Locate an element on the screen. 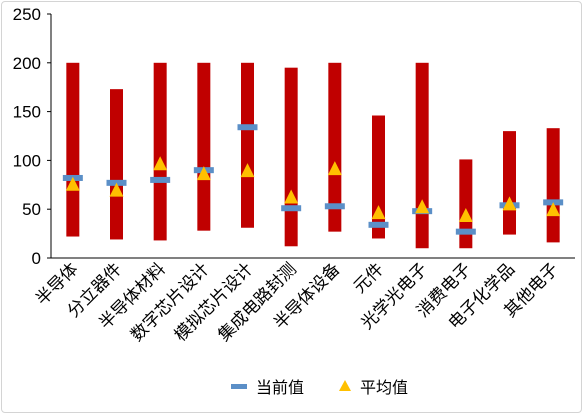  y-tick-label: 0 is located at coordinates (36, 258).